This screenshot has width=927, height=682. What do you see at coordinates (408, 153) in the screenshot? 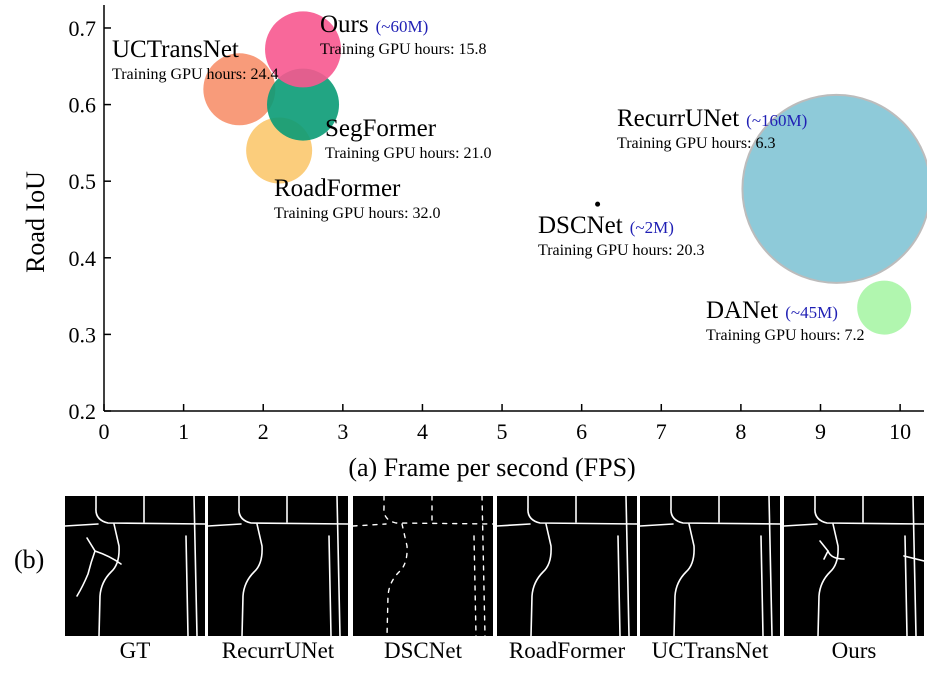
I see `gpu-hours-segformer: Training GPU hours: 21.0` at bounding box center [408, 153].